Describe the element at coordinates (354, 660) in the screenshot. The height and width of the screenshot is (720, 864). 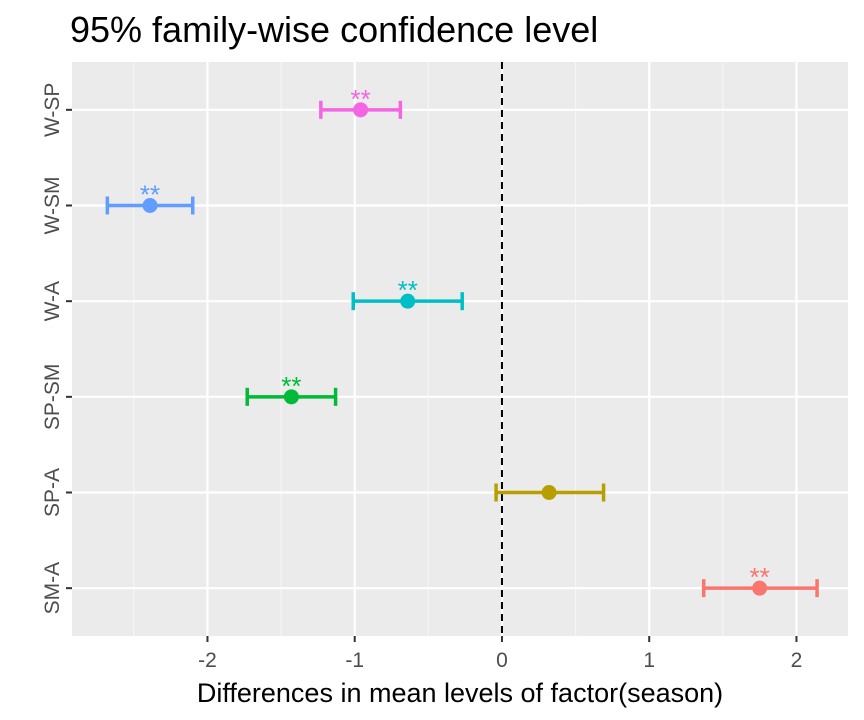
I see `x-tick-label: -1` at that location.